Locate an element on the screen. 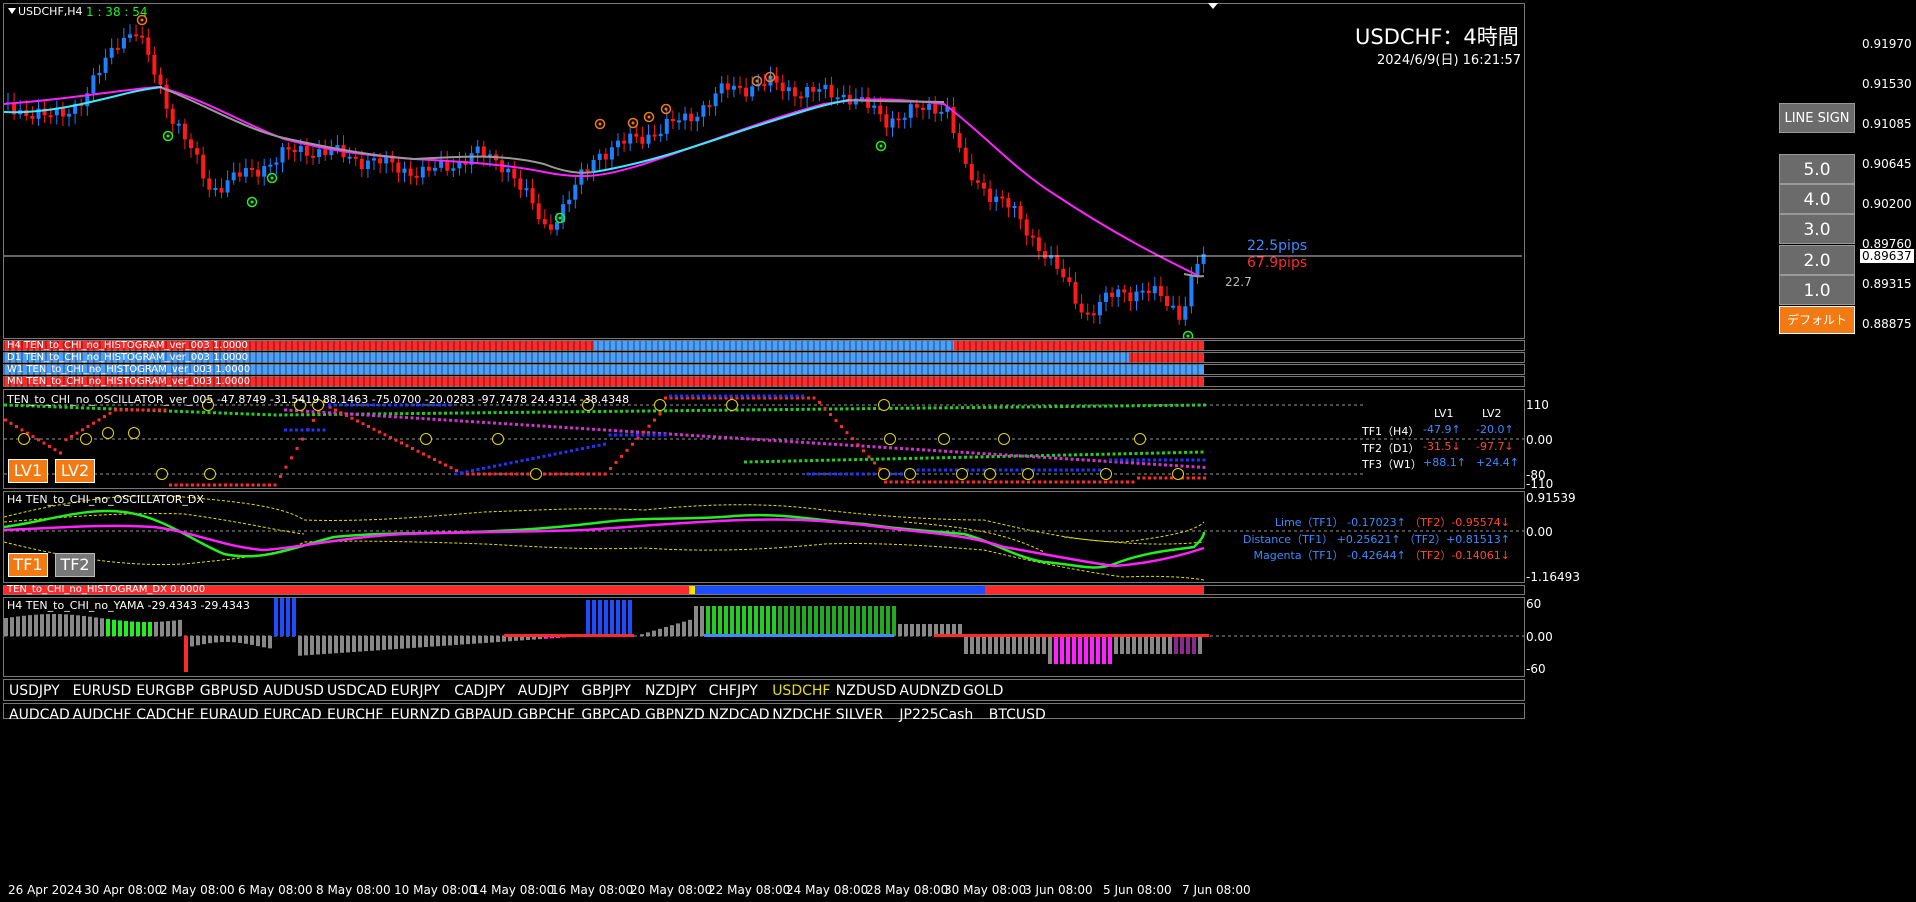 This screenshot has width=1916, height=902. symbol-button-eurjpy: EURJPY is located at coordinates (415, 691).